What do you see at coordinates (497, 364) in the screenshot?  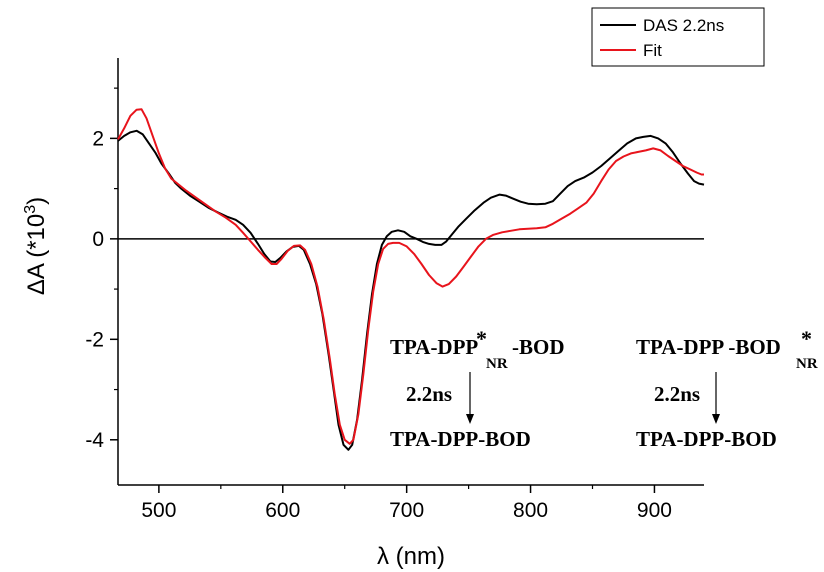 I see `annotation-1-sub: NR` at bounding box center [497, 364].